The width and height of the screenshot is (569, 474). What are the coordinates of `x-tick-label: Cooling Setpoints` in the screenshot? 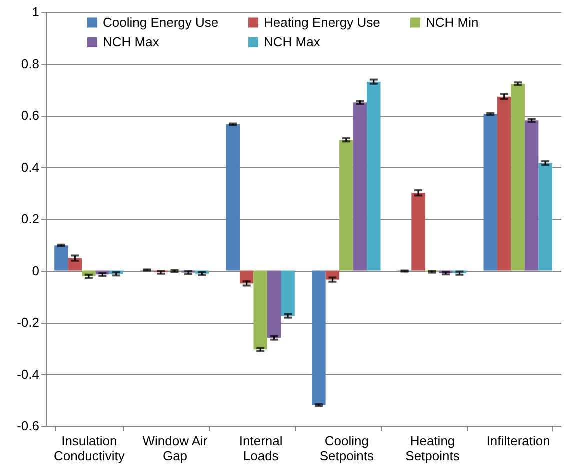 It's located at (347, 449).